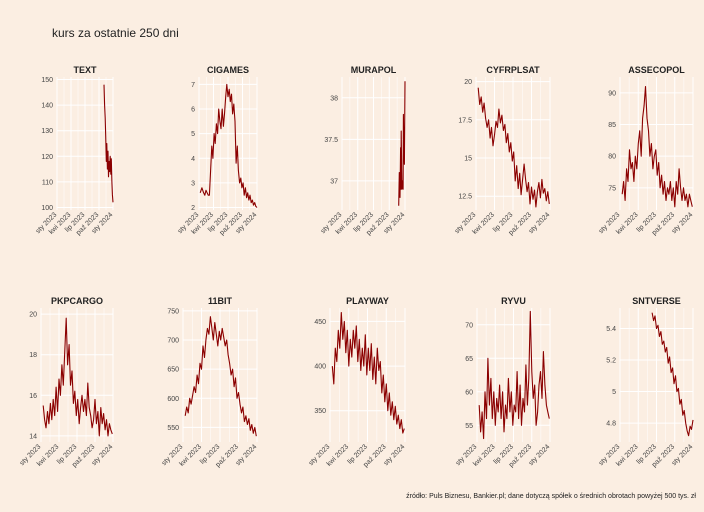 The height and width of the screenshot is (512, 704). What do you see at coordinates (513, 70) in the screenshot?
I see `chart-title: CYFRPLSAT` at bounding box center [513, 70].